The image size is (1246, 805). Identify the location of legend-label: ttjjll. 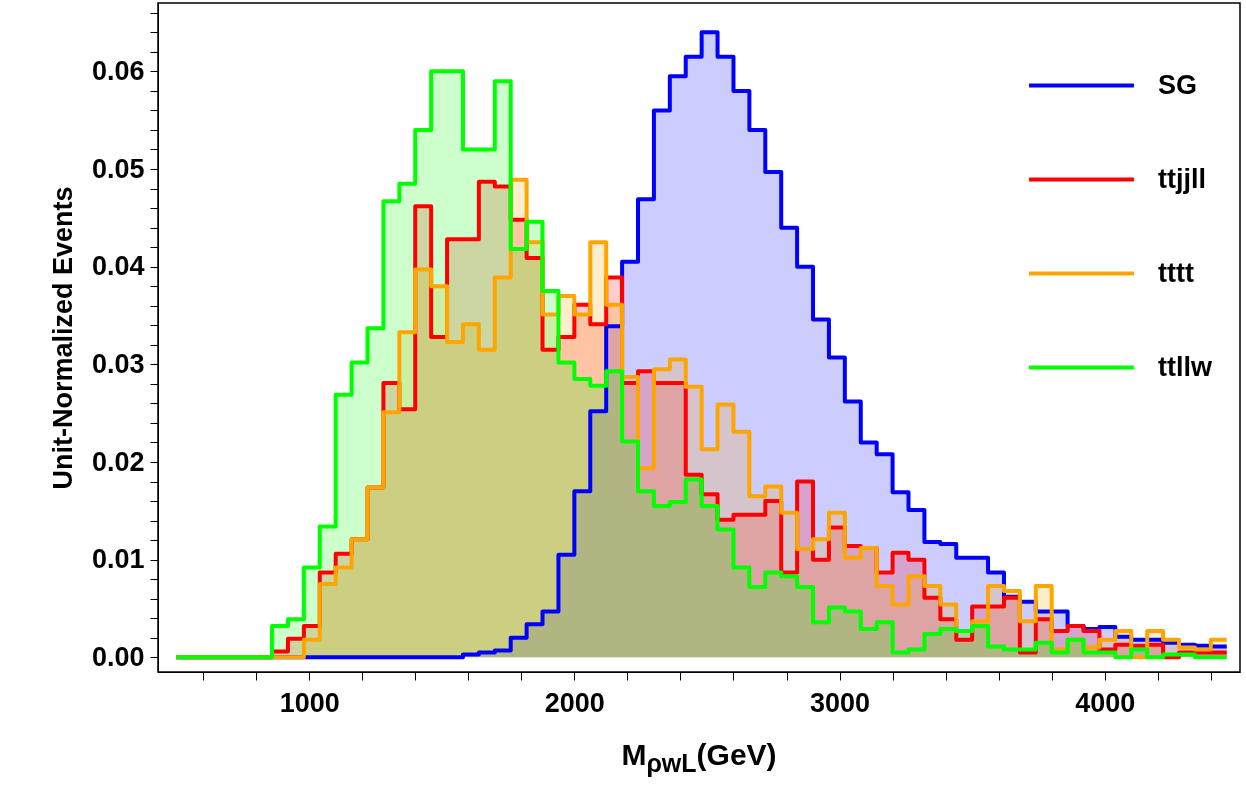
(1182, 178).